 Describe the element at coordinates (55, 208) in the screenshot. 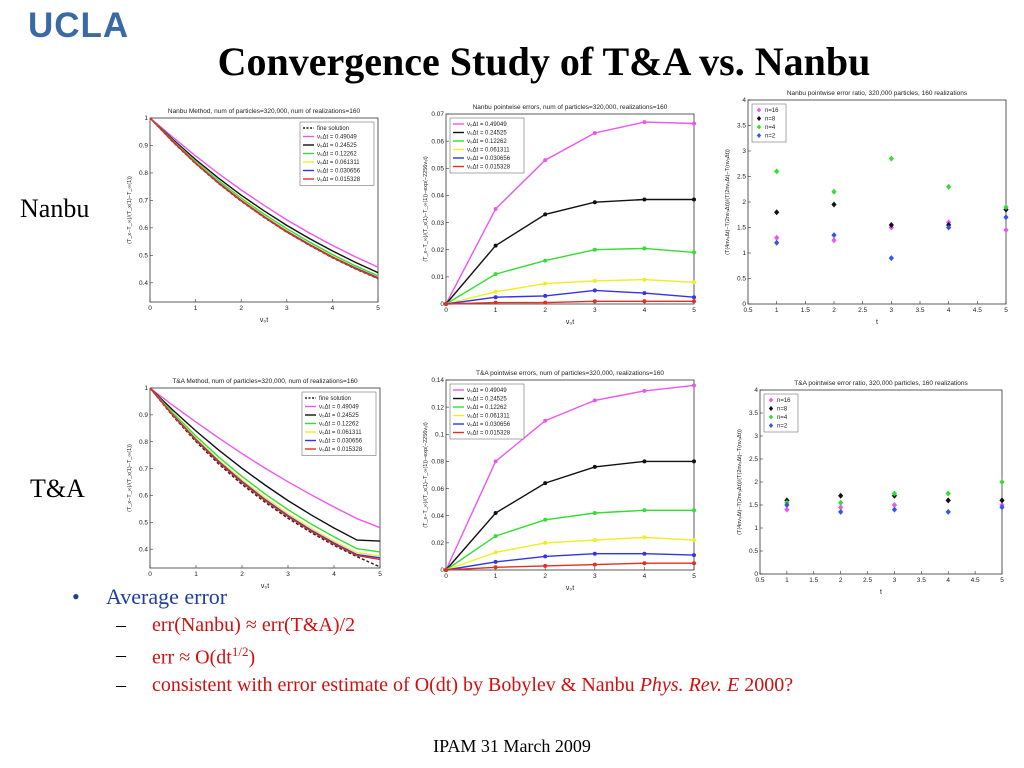

I see `row-label-nanbu: Nanbu` at that location.